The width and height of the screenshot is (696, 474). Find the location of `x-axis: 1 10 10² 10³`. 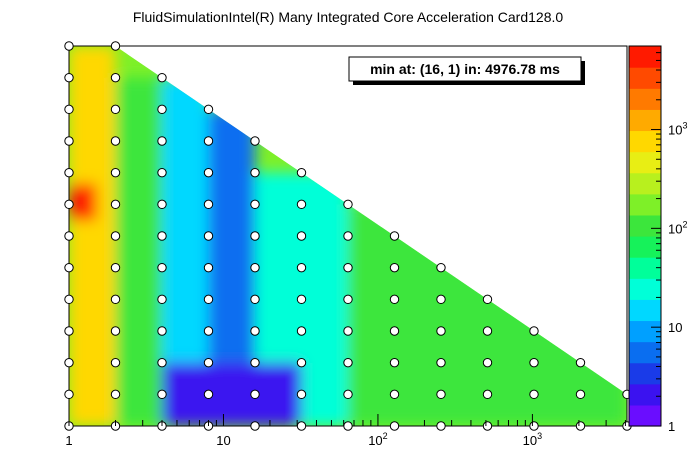

x-axis: 1 10 10² 10³ is located at coordinates (345, 431).